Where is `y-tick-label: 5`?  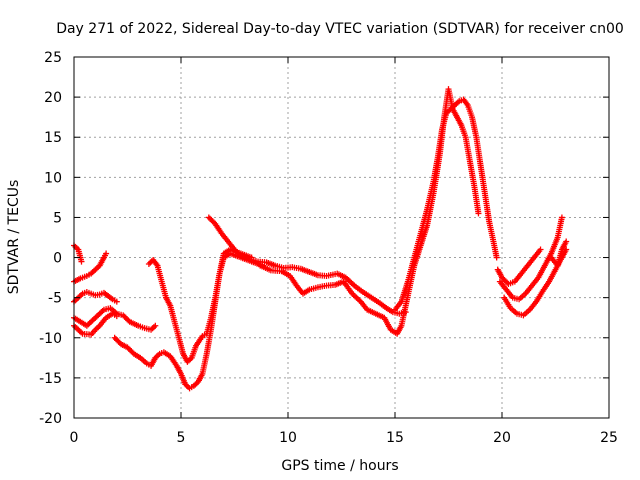
y-tick-label: 5 is located at coordinates (57, 218).